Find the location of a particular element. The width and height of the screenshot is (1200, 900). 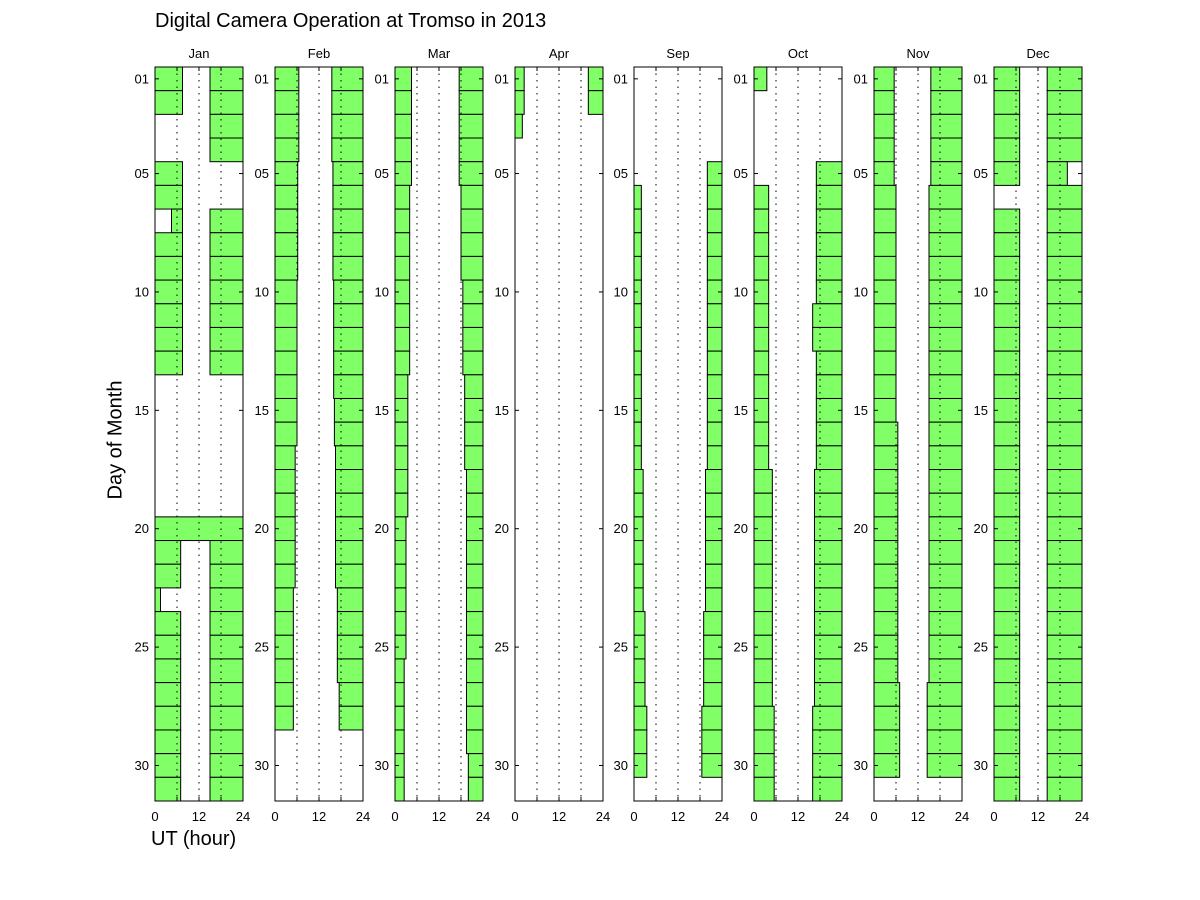

x-axis-label: UT (hour) is located at coordinates (194, 839).